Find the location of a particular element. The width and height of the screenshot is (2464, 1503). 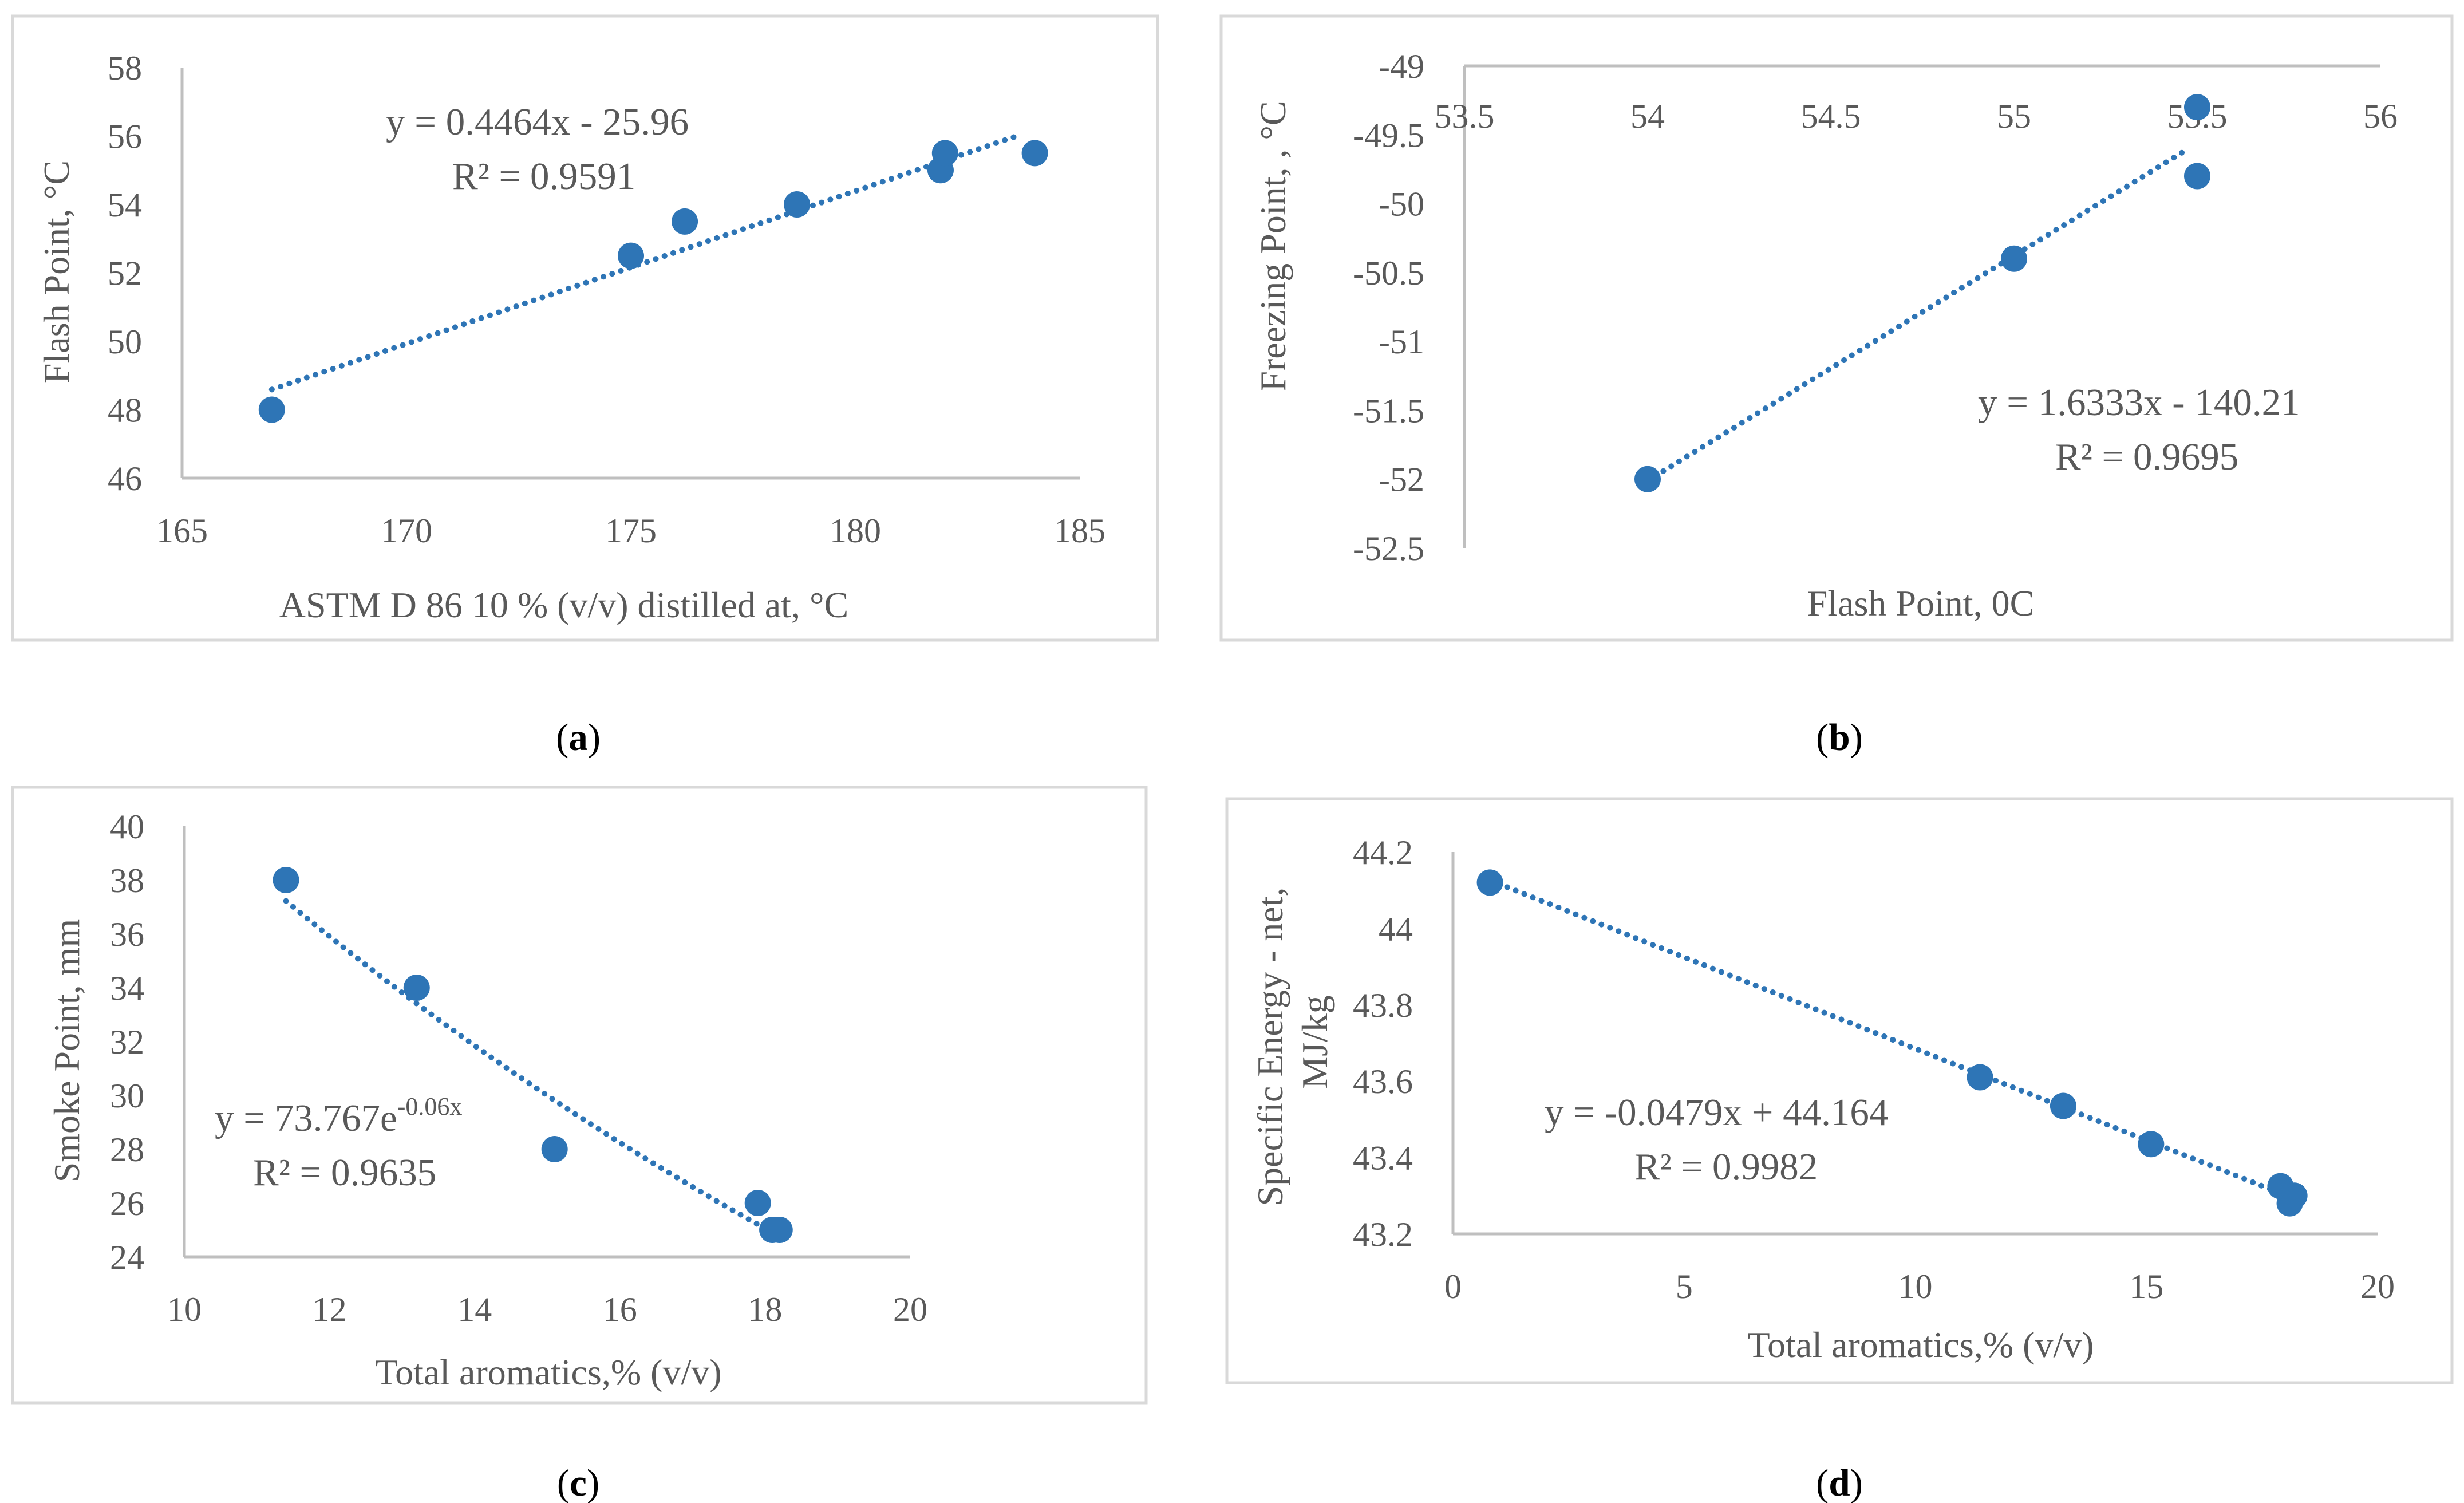

panel-a-y-tick-label: 54 is located at coordinates (125, 205).